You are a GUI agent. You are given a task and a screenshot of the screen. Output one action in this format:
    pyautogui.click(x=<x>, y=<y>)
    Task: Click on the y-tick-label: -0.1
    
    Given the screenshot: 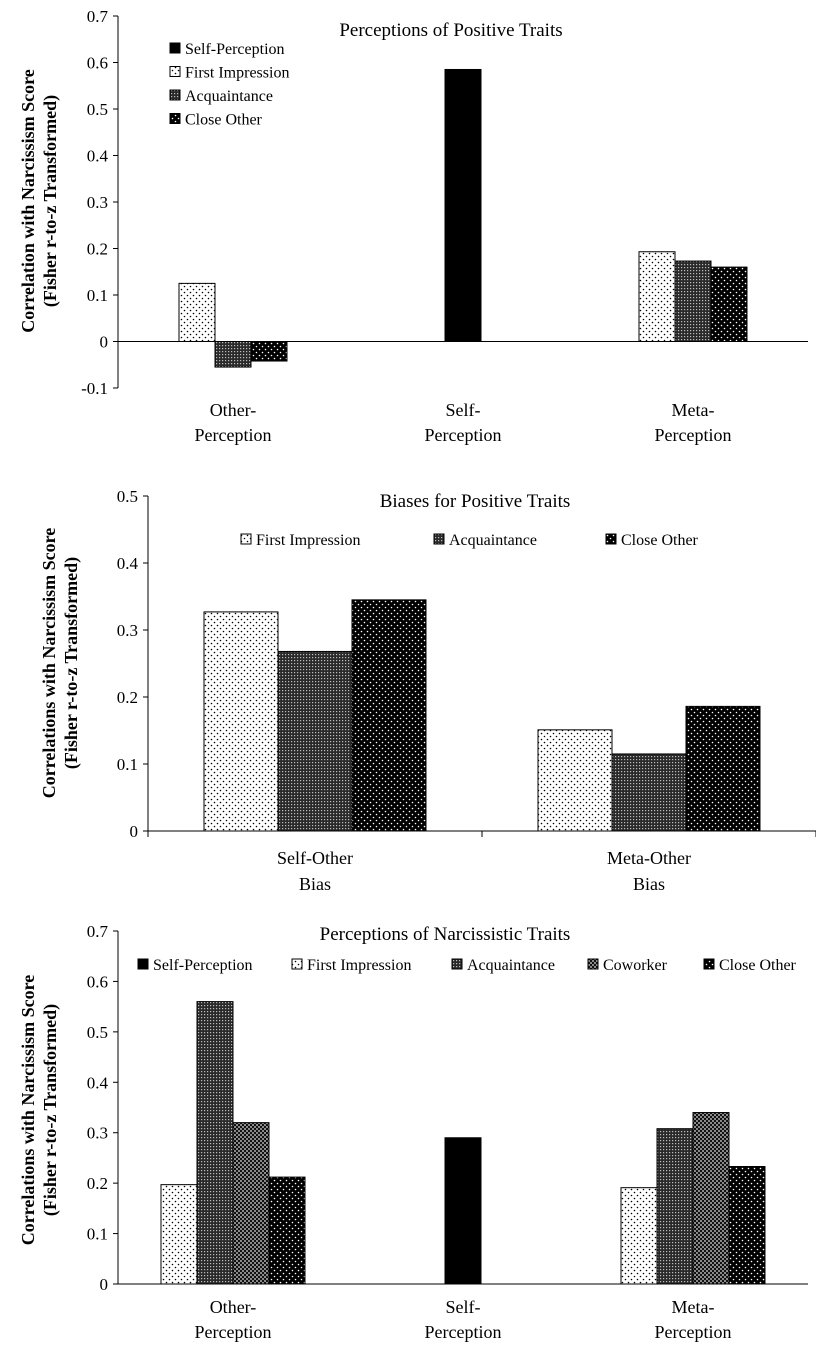 What is the action you would take?
    pyautogui.click(x=94, y=388)
    